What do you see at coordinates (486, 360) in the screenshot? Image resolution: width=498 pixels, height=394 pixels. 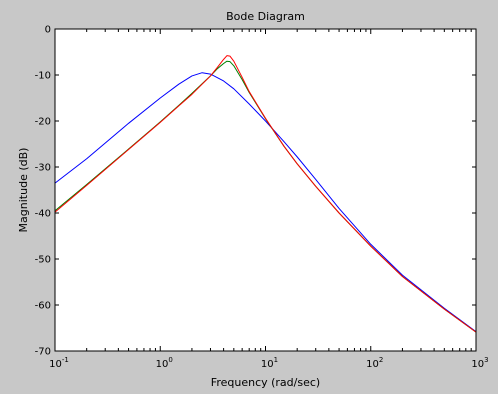 I see `x-tick-exponent: 3` at bounding box center [486, 360].